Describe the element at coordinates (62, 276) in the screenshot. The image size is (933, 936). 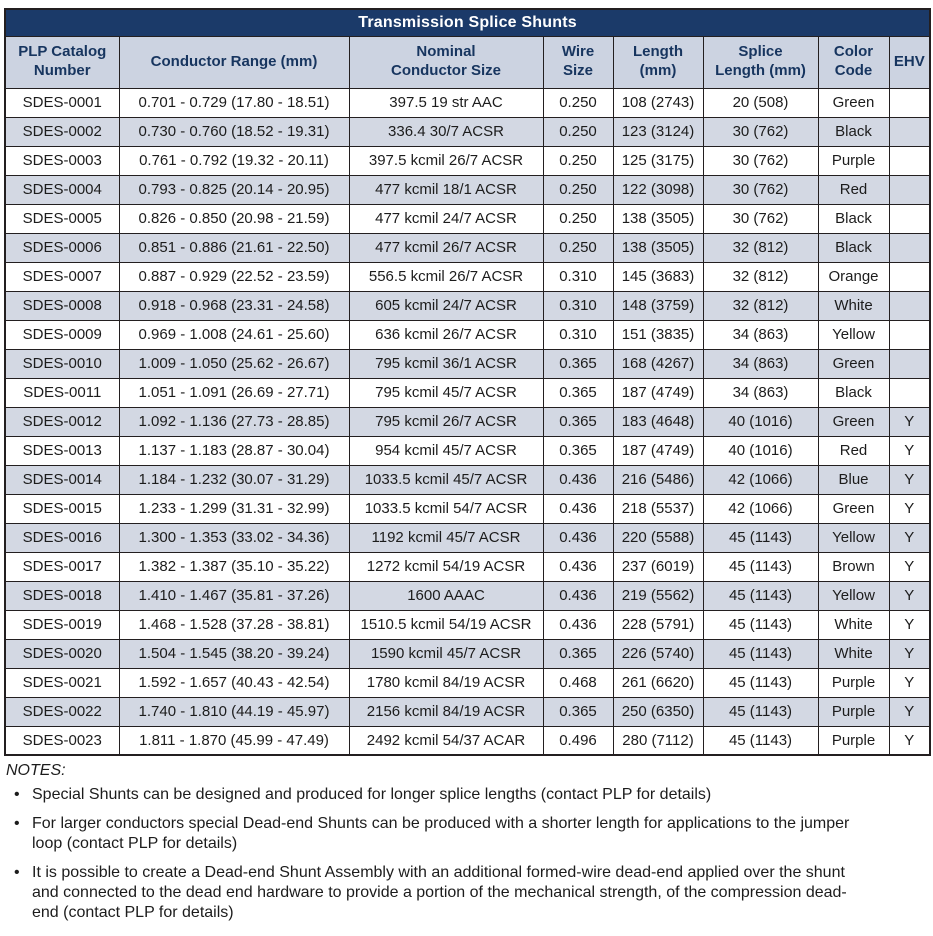
I see `table-cell: SDES-0007` at that location.